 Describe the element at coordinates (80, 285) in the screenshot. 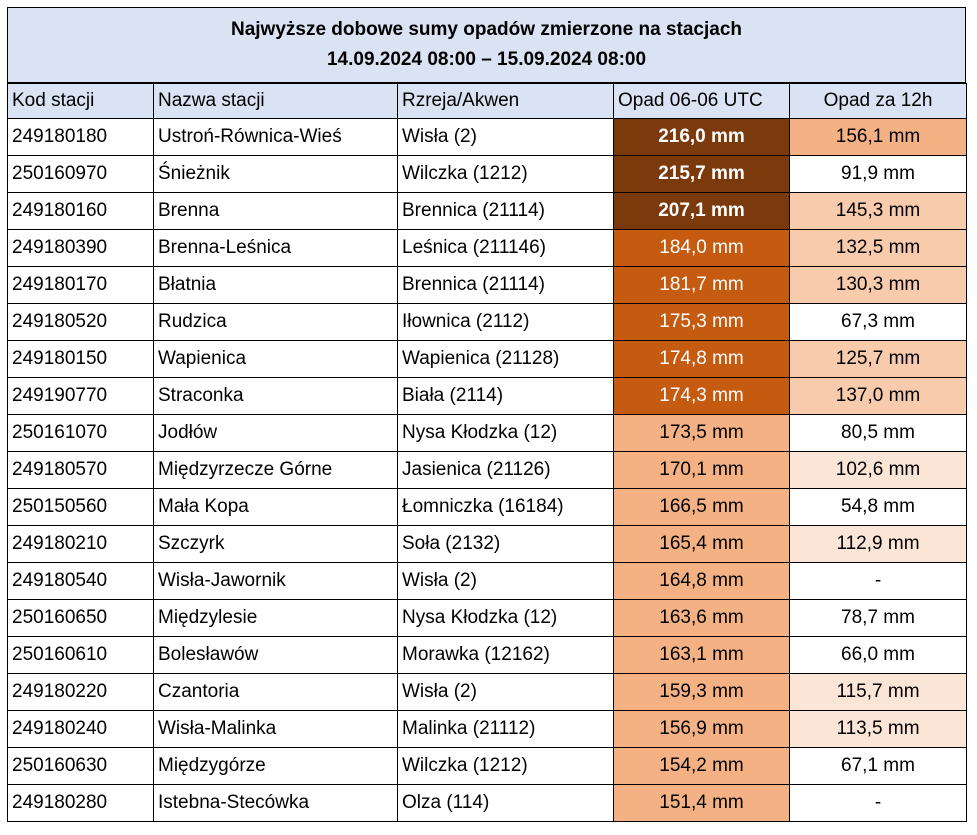

I see `station-code-cell: 249180170` at that location.